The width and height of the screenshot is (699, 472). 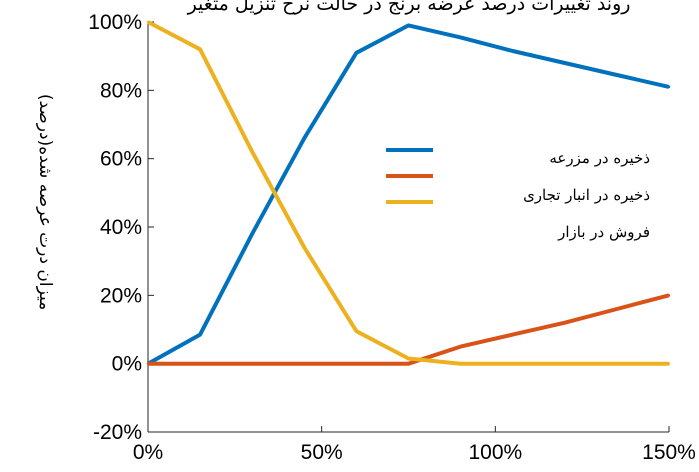 What do you see at coordinates (322, 452) in the screenshot?
I see `x-tick-label: 50%` at bounding box center [322, 452].